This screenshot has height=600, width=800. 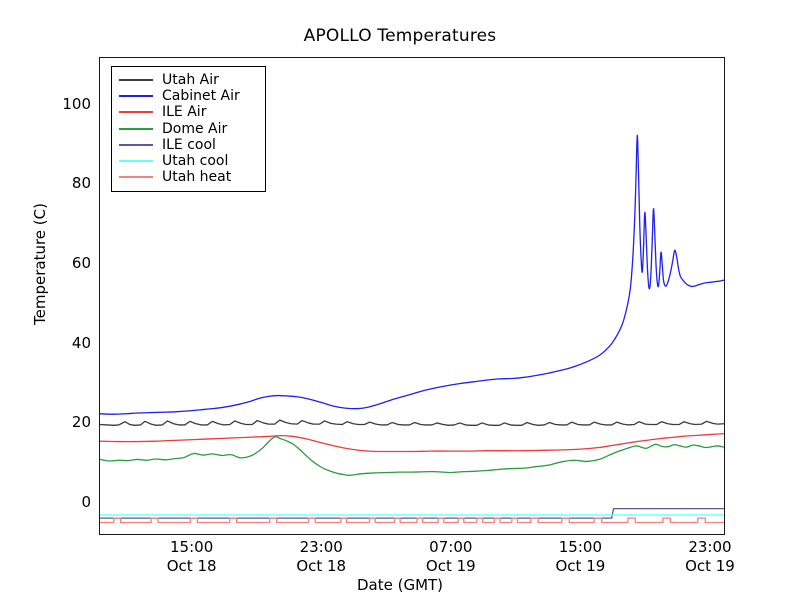 What do you see at coordinates (412, 514) in the screenshot?
I see `series-line-ile-cool` at bounding box center [412, 514].